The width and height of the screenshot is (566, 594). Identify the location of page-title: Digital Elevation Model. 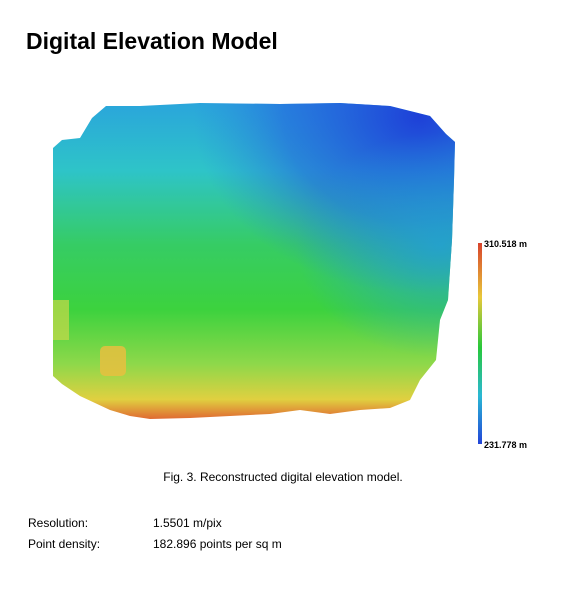
(152, 41).